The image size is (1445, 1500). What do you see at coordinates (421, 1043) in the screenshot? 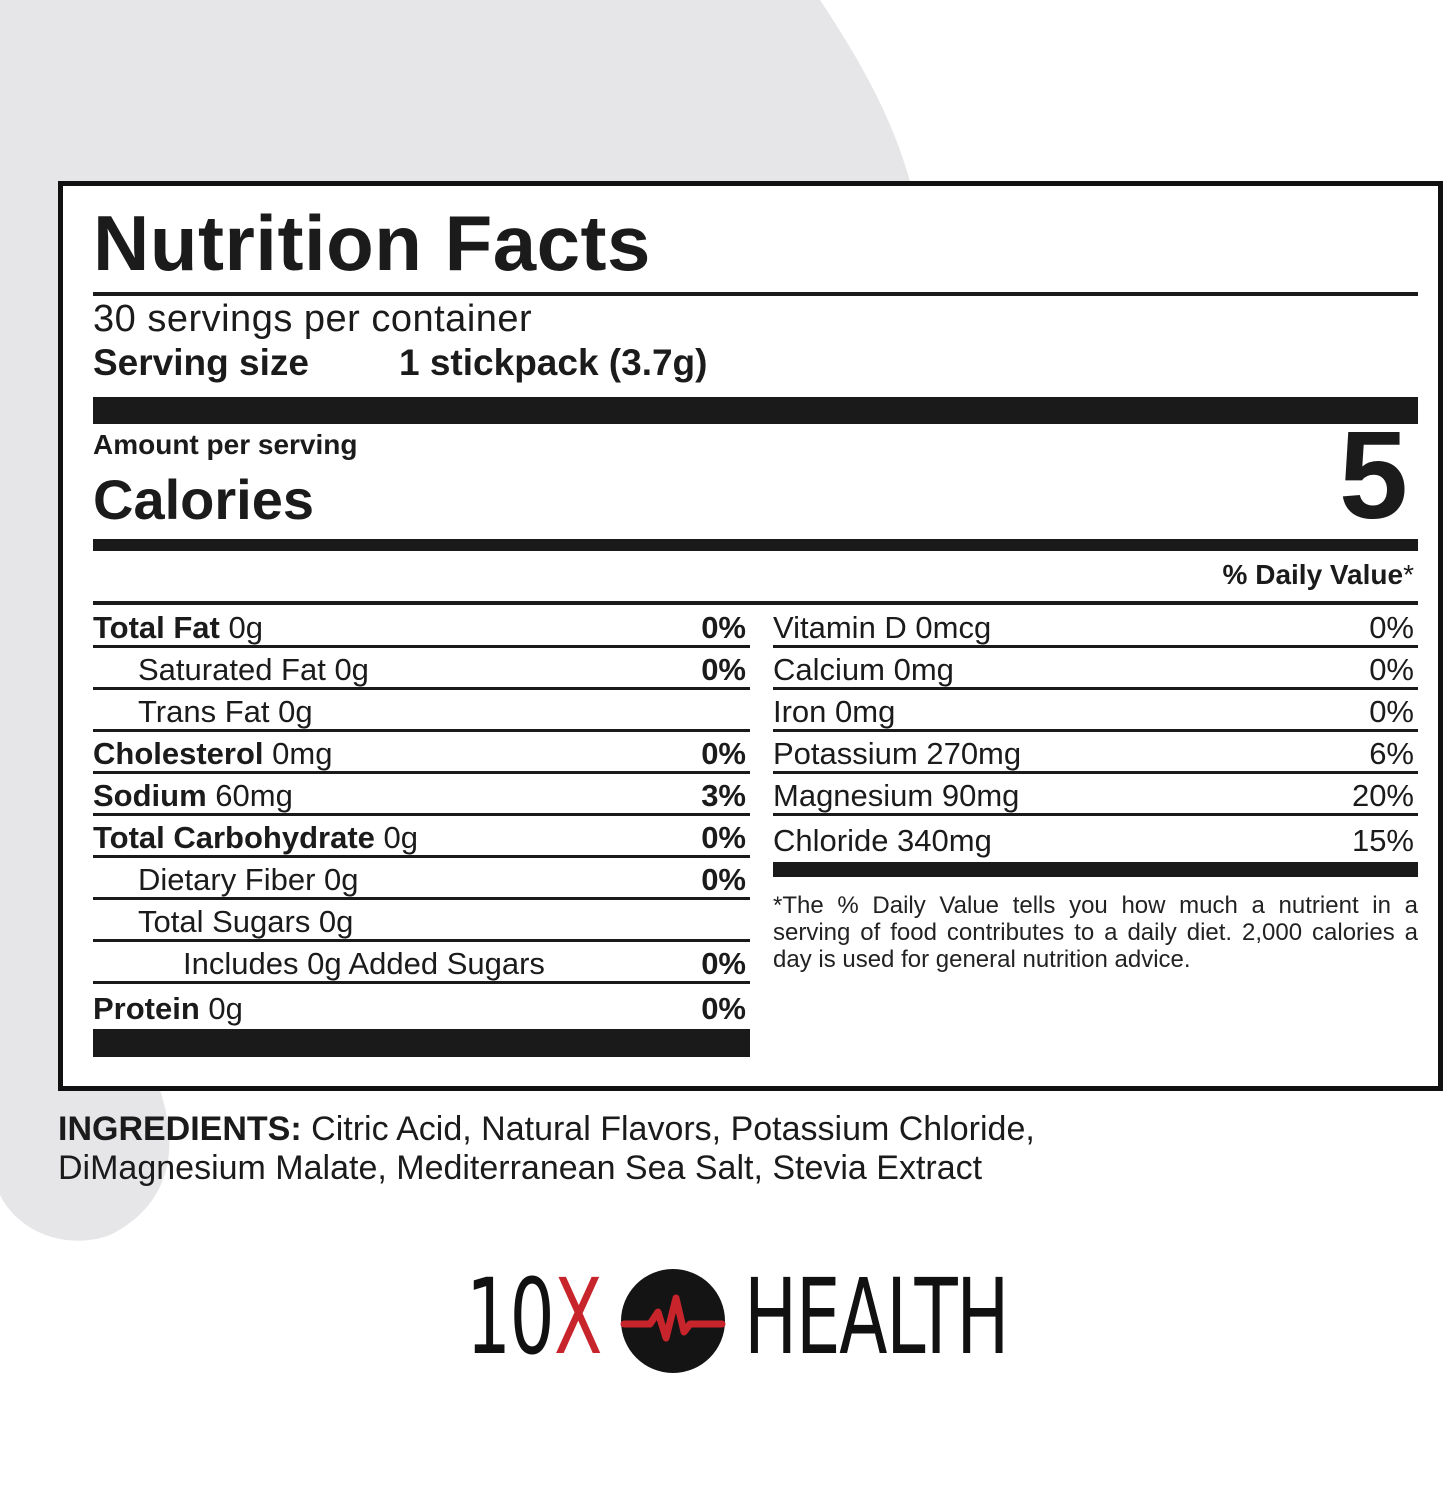
I see `left-bottom-bar` at bounding box center [421, 1043].